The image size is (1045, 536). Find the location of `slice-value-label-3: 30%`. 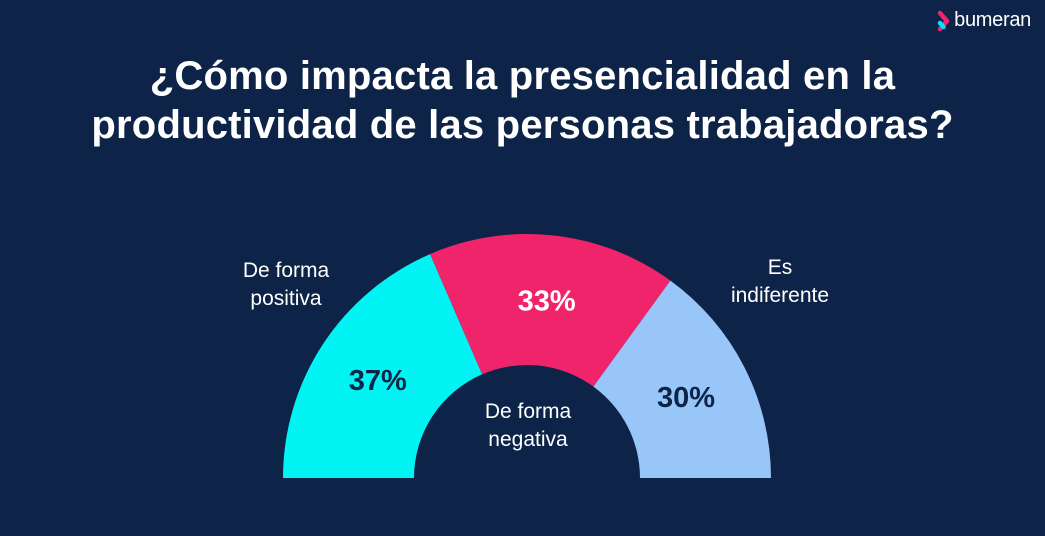

slice-value-label-3: 30% is located at coordinates (686, 398).